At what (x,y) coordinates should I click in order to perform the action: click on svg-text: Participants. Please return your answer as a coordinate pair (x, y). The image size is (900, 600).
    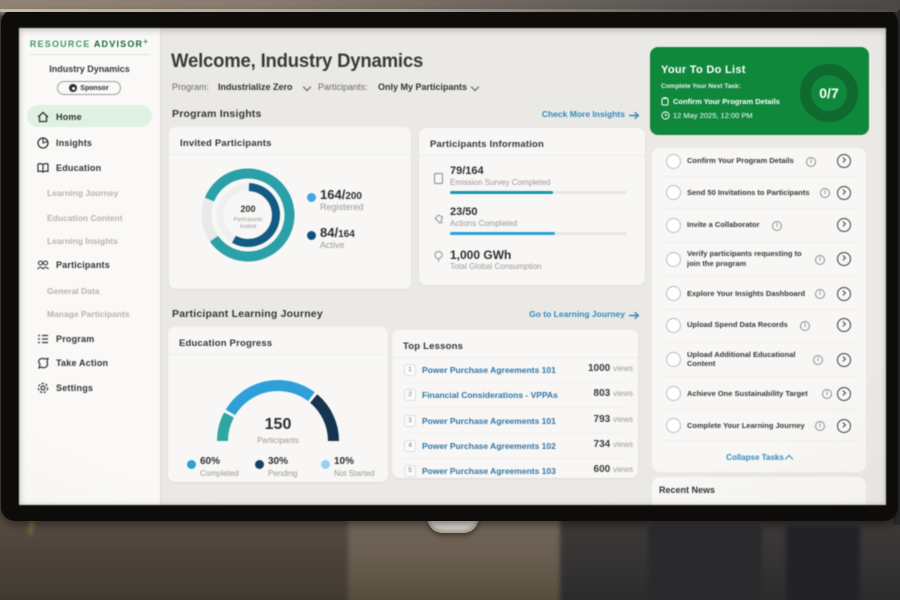
    Looking at the image, I should click on (248, 220).